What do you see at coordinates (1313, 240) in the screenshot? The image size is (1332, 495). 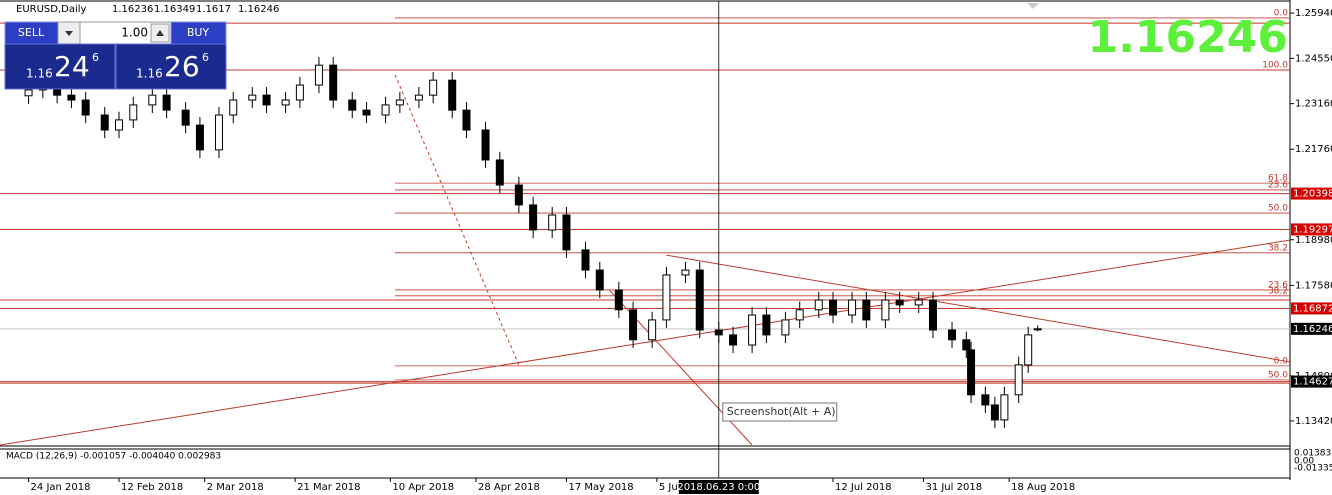 I see `y-tick-label: 1.18980` at bounding box center [1313, 240].